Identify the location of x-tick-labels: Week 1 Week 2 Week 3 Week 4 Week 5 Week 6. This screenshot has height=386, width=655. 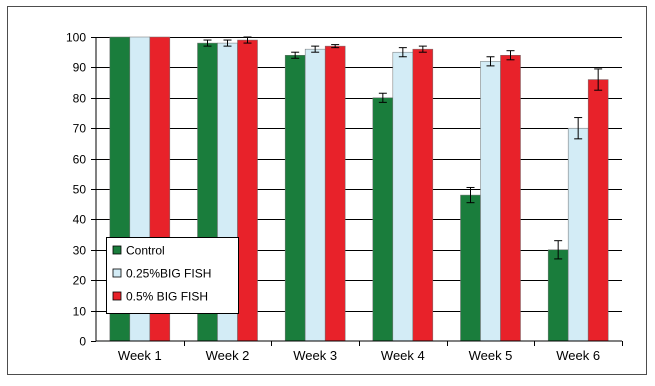
(370, 352).